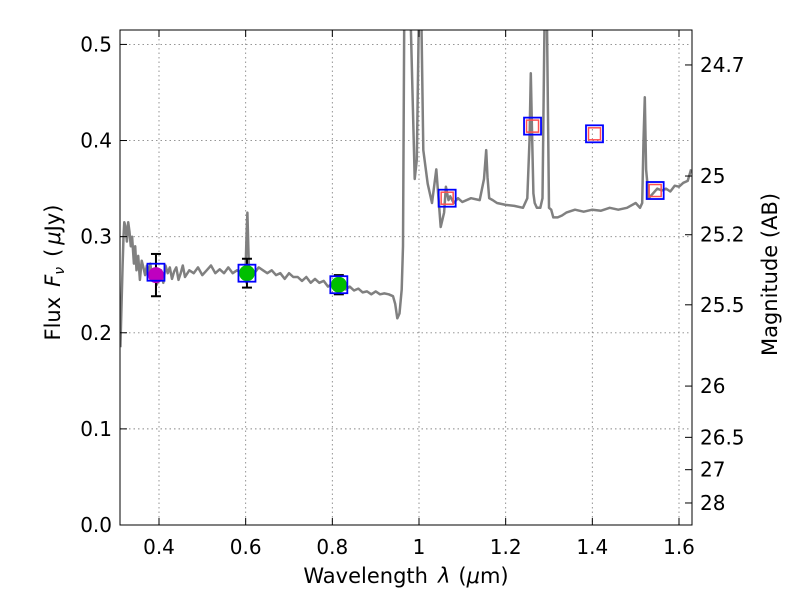  I want to click on x-axis-label-text: Wavelength, so click(365, 576).